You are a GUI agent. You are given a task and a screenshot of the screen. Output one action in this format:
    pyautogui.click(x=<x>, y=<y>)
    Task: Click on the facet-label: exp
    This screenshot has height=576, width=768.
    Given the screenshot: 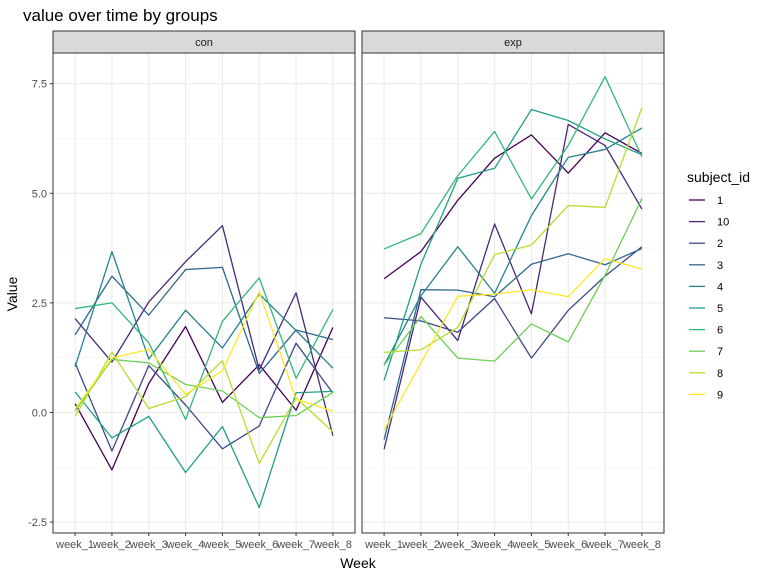 What is the action you would take?
    pyautogui.click(x=513, y=43)
    